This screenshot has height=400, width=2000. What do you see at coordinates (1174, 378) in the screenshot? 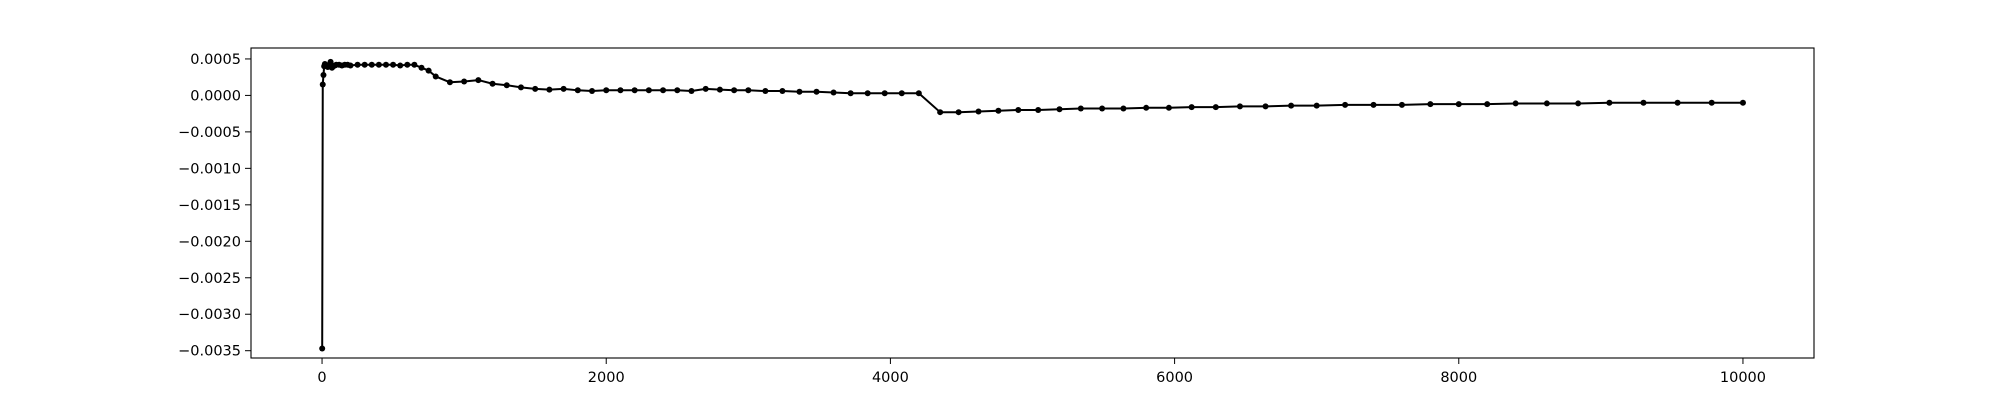
I see `x-tick-label: 6000` at bounding box center [1174, 378].